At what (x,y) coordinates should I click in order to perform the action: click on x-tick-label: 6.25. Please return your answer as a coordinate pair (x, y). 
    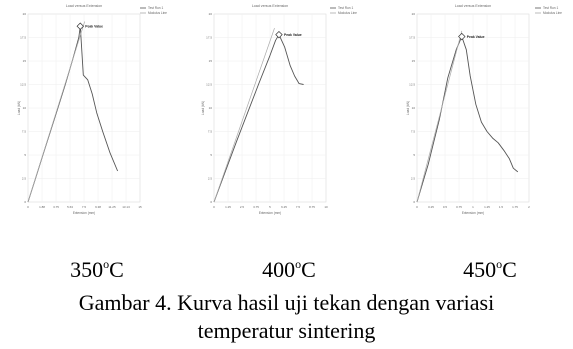
    Looking at the image, I should click on (284, 207).